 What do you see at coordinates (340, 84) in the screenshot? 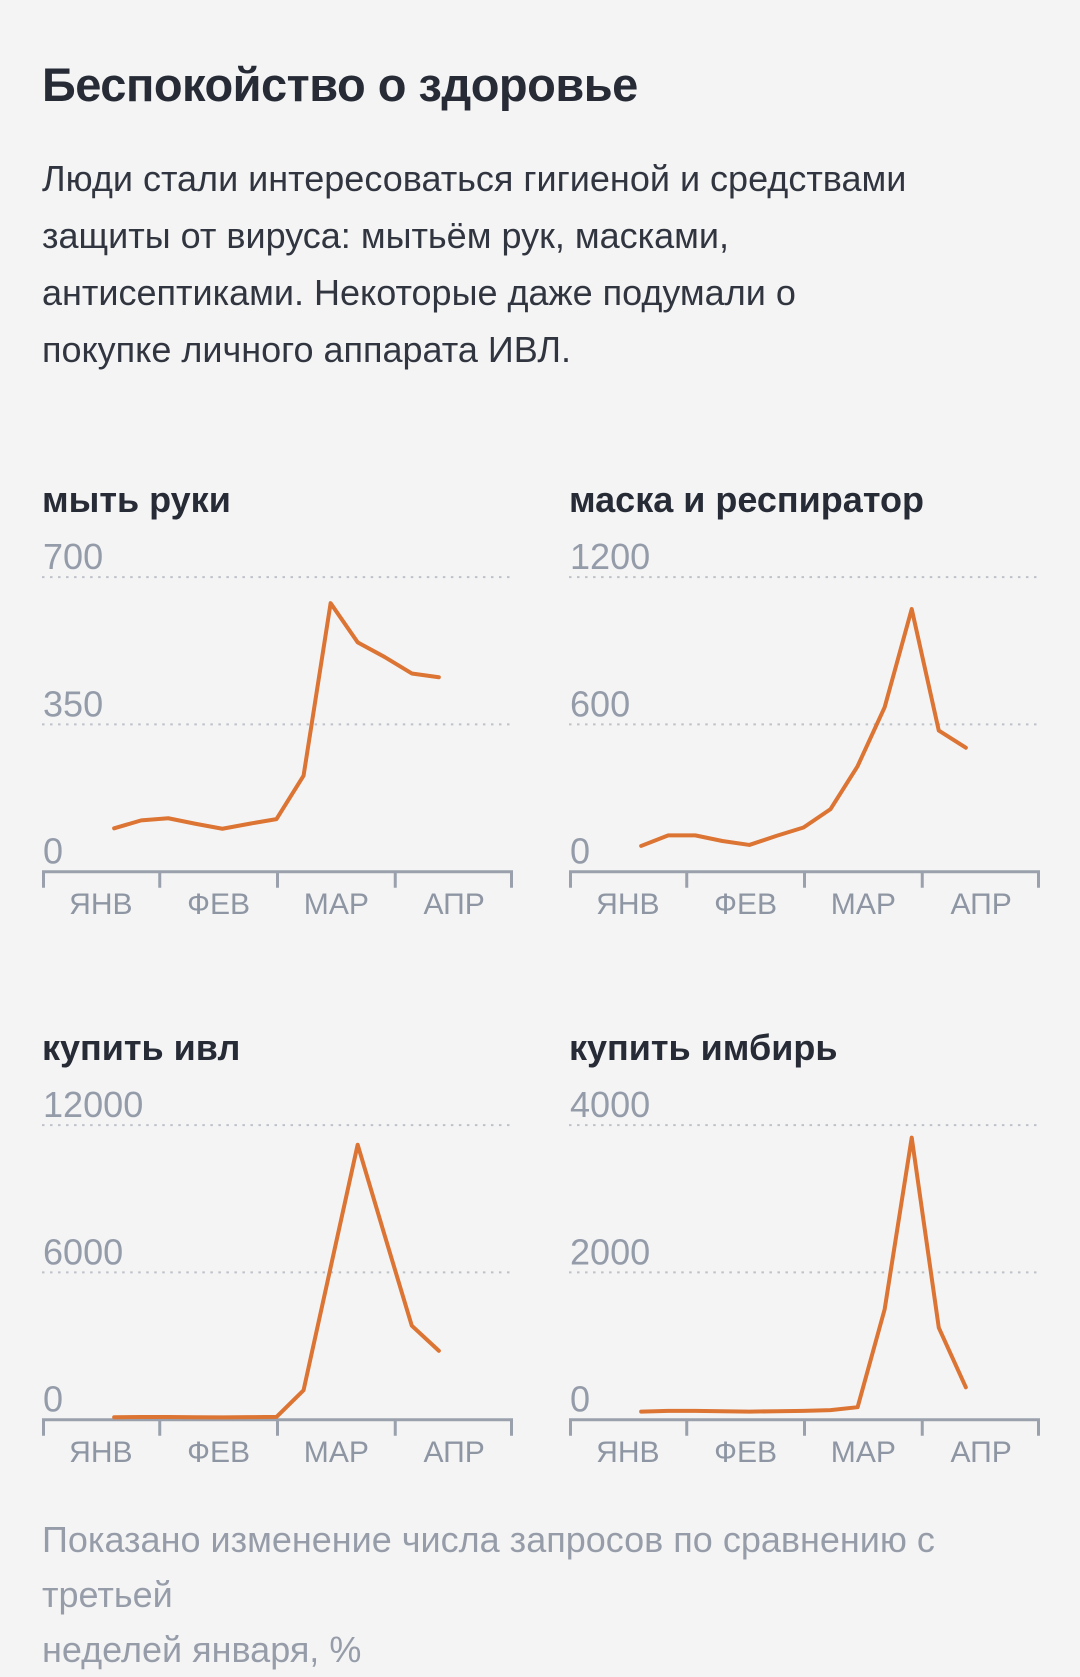
I see `page-title: Беспокойство о здоровье` at bounding box center [340, 84].